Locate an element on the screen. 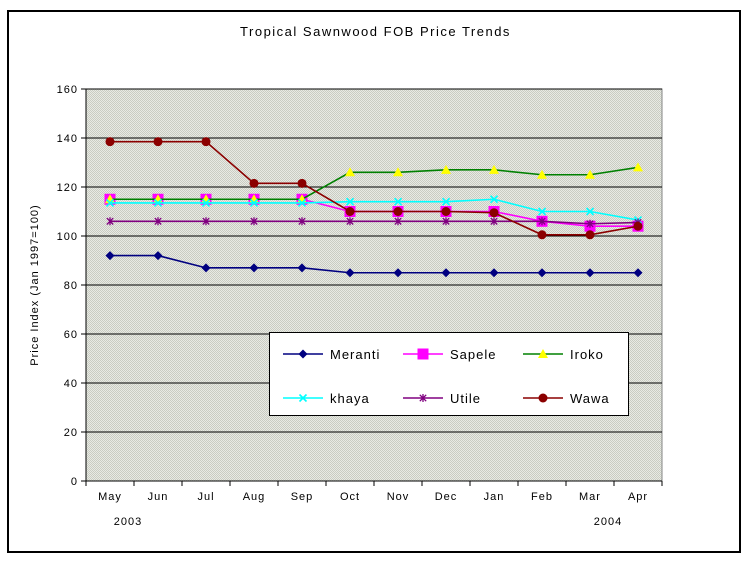 Image resolution: width=751 pixels, height=564 pixels. chart-title: Tropical Sawnwood FOB Price Trends is located at coordinates (375, 31).